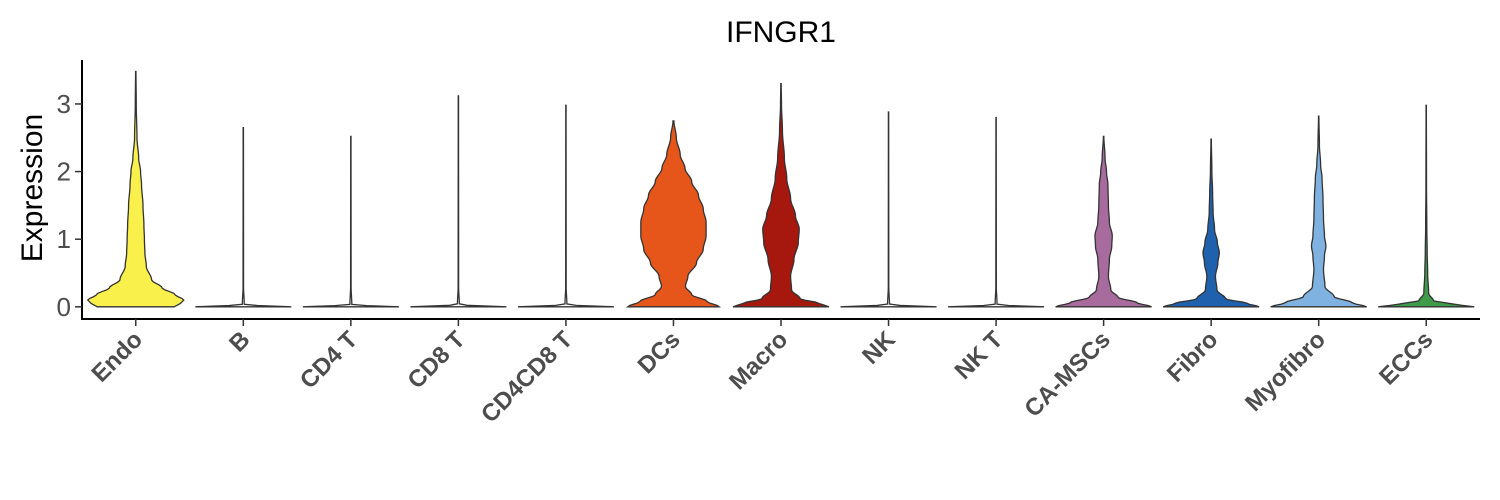 Image resolution: width=1500 pixels, height=500 pixels. I want to click on violin-cd4-t, so click(350, 221).